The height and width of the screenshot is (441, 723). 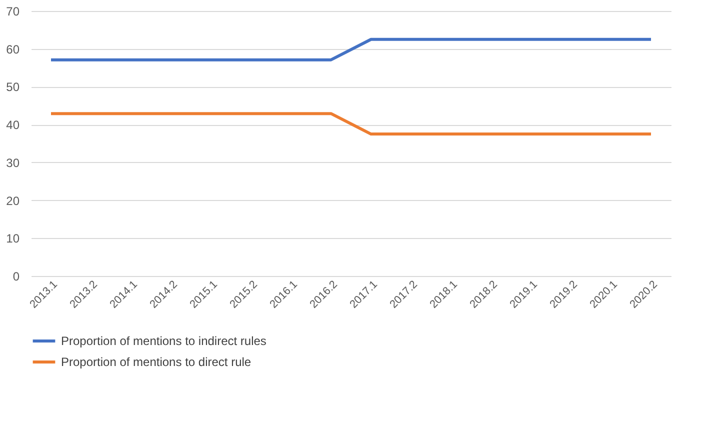 What do you see at coordinates (13, 11) in the screenshot?
I see `y-tick-label: 70` at bounding box center [13, 11].